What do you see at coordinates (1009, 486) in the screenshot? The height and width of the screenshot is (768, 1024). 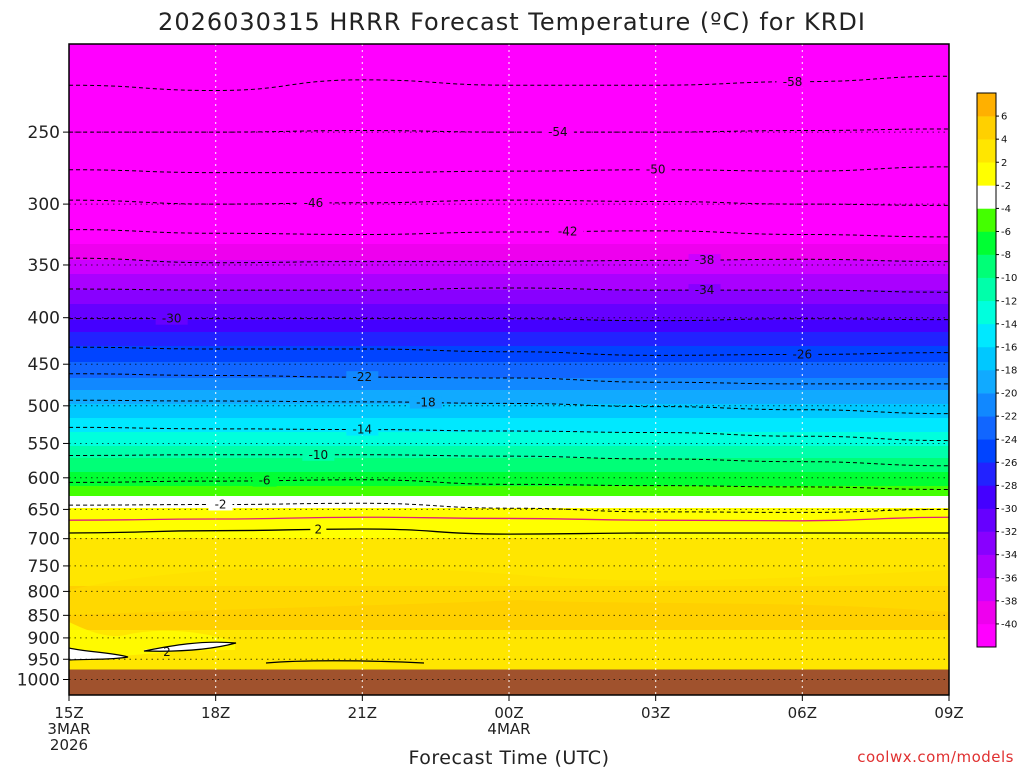 I see `colorbar-label: -28` at bounding box center [1009, 486].